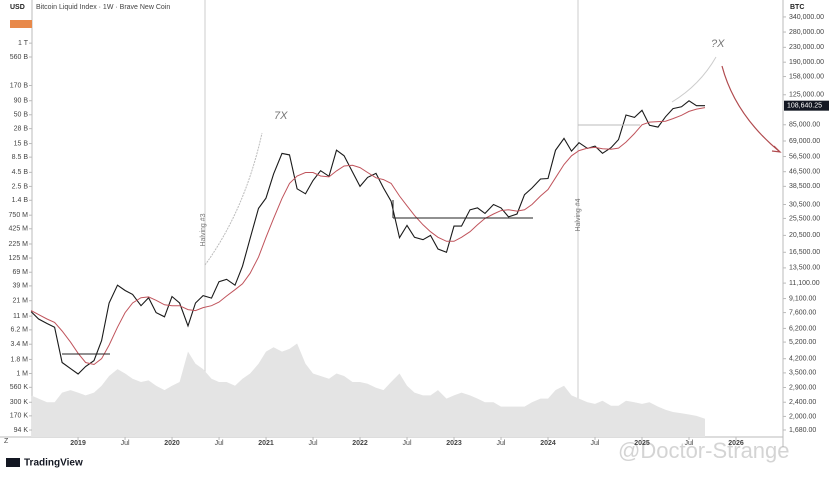 This screenshot has height=477, width=829. What do you see at coordinates (22, 373) in the screenshot?
I see `y-tick-label: 1 M` at bounding box center [22, 373].